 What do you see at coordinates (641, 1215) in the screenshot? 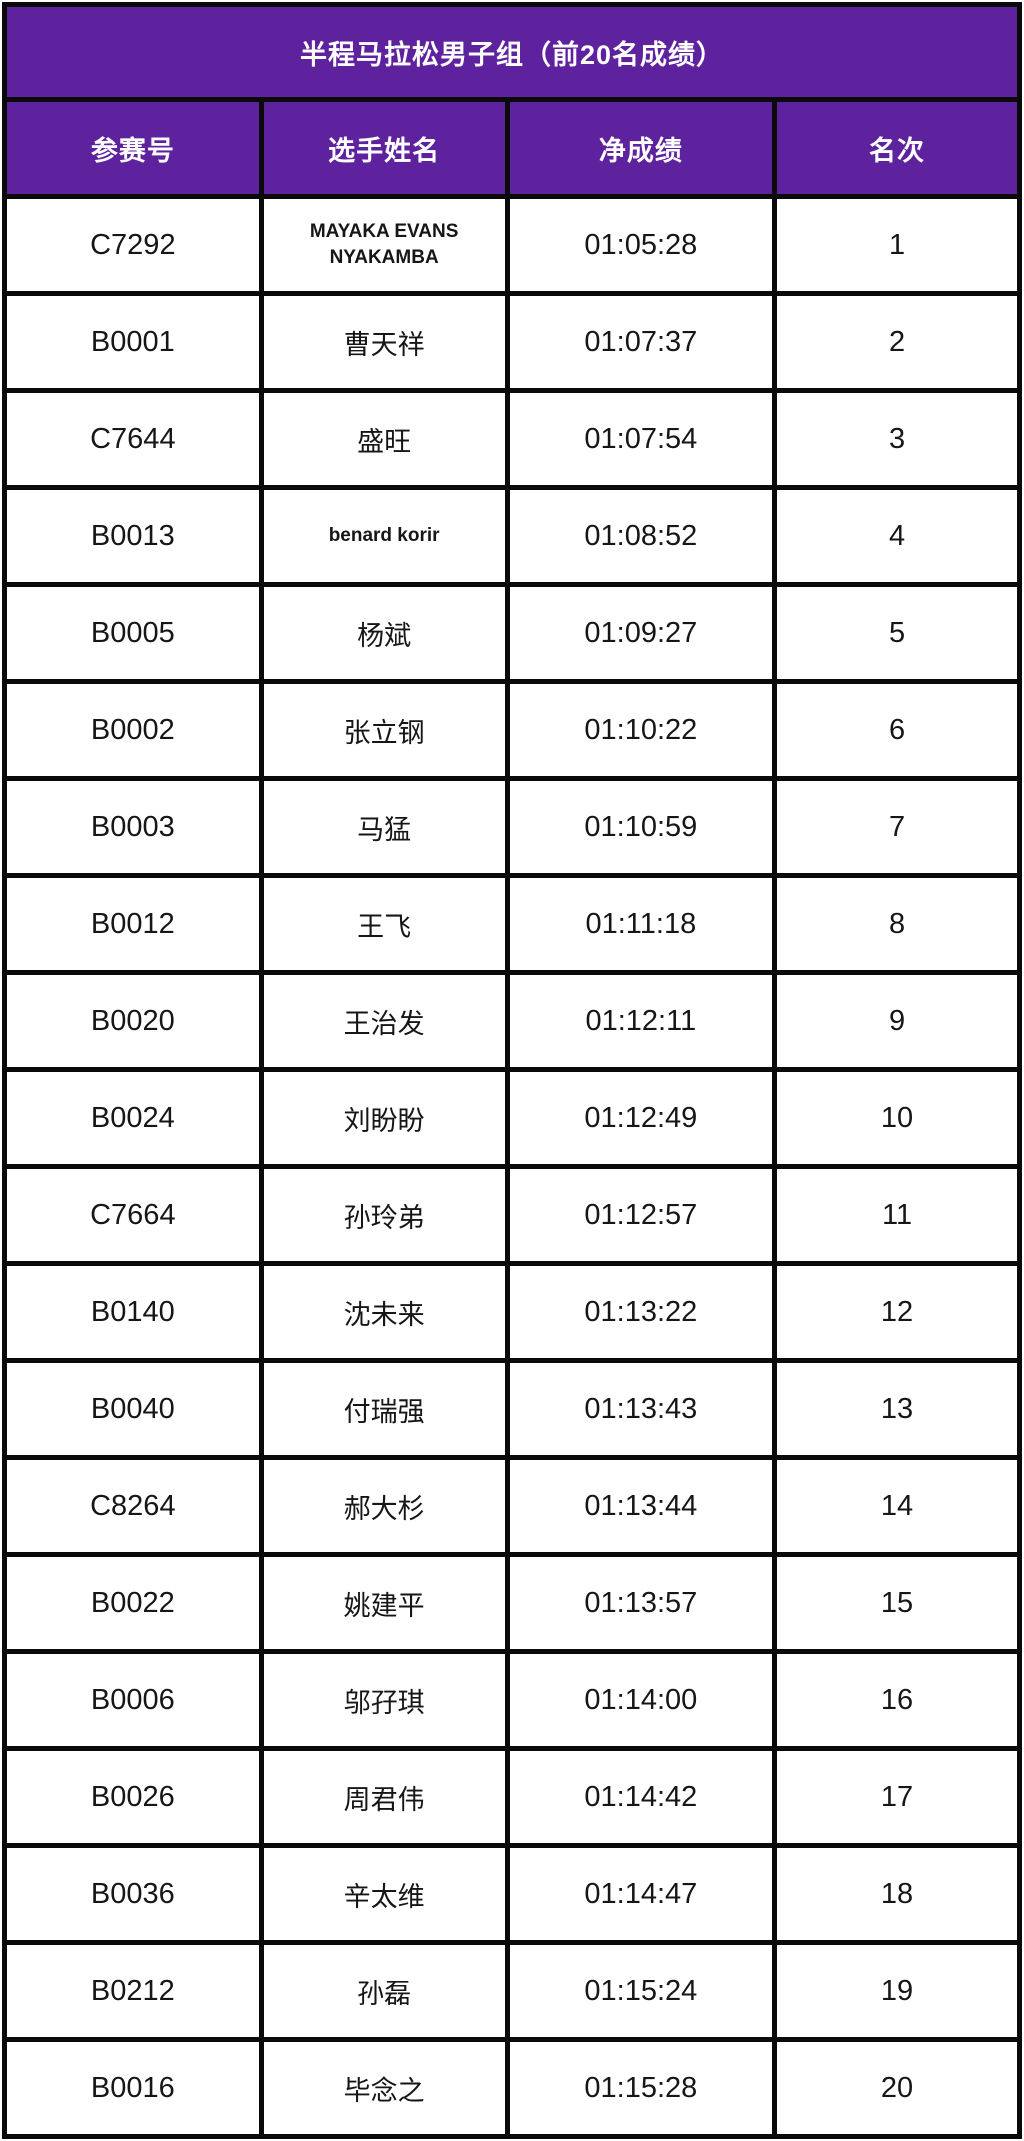
I see `time-cell: 01:12:57` at bounding box center [641, 1215].